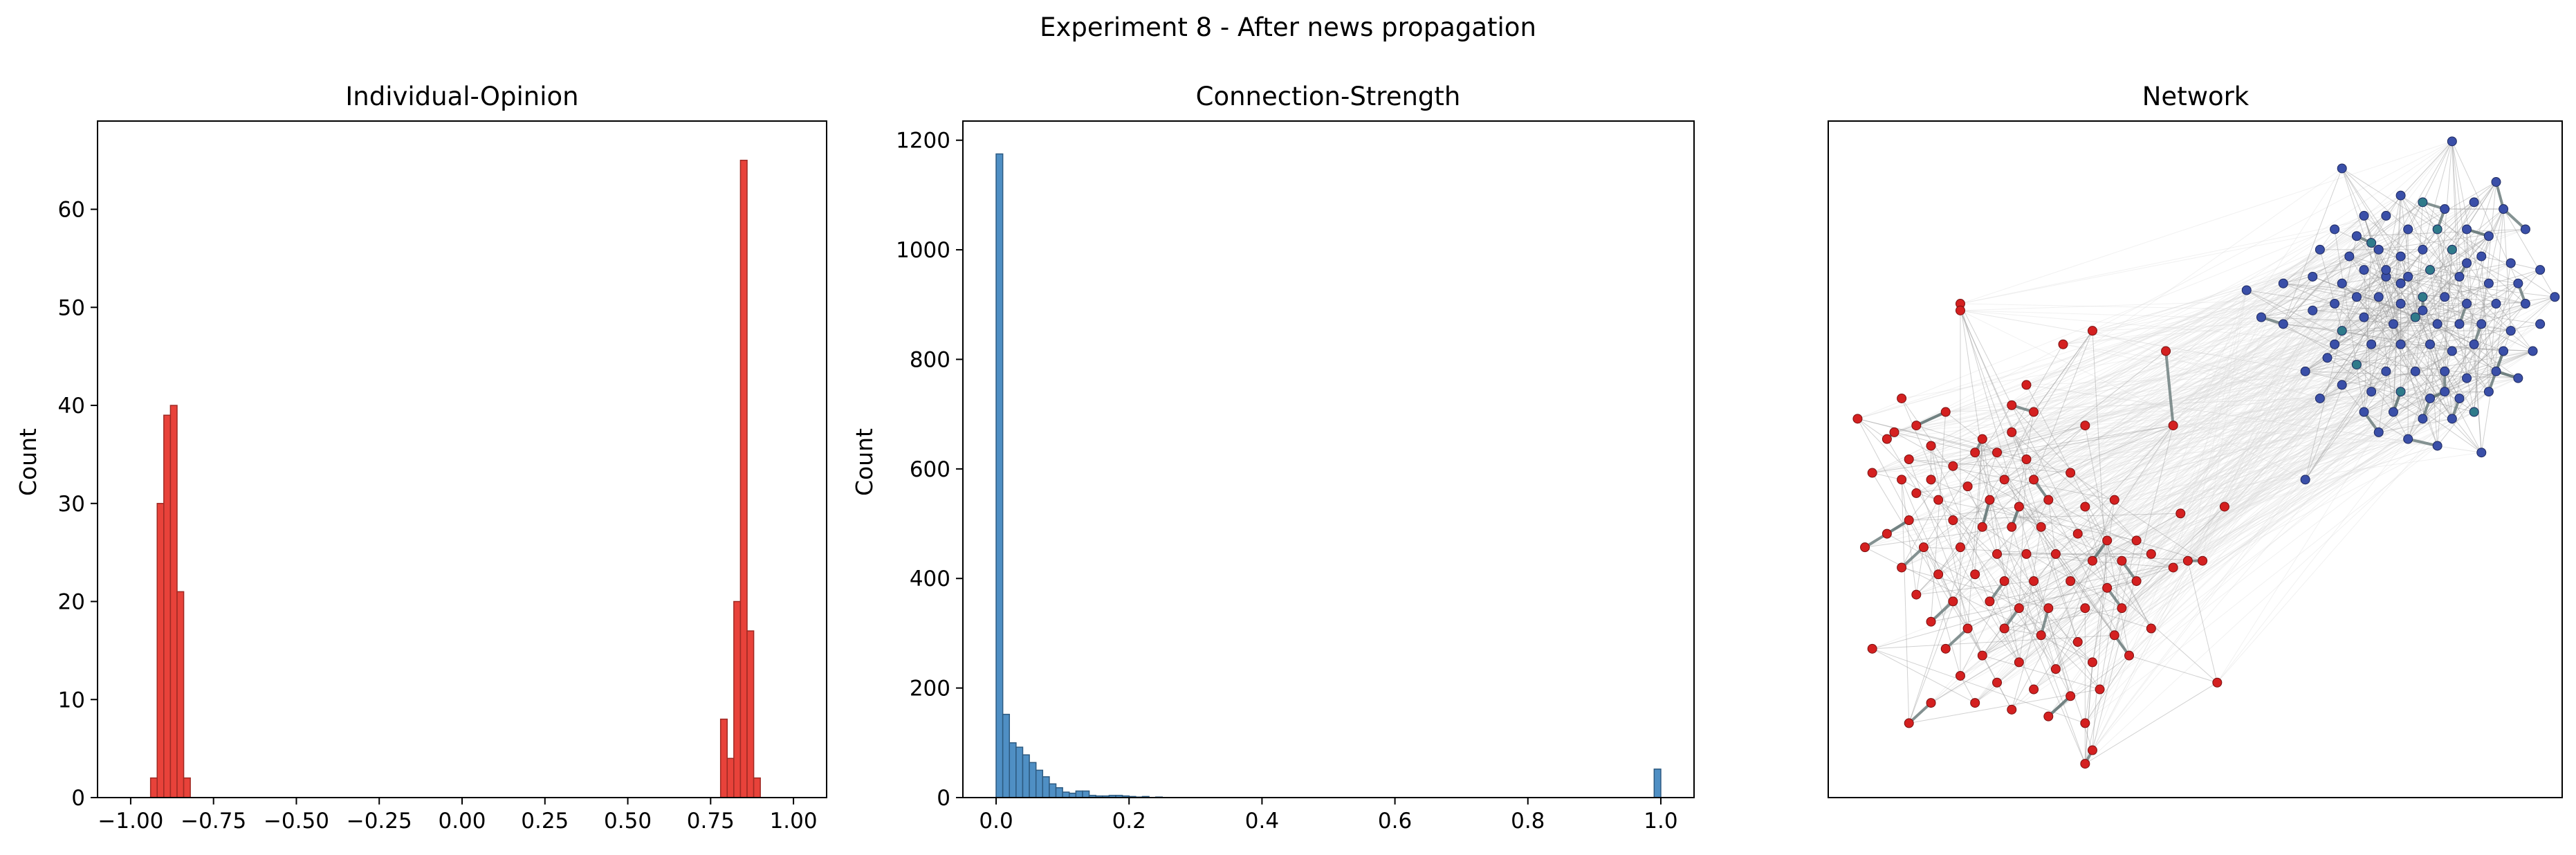  I want to click on x-tick-label: 0.00, so click(462, 822).